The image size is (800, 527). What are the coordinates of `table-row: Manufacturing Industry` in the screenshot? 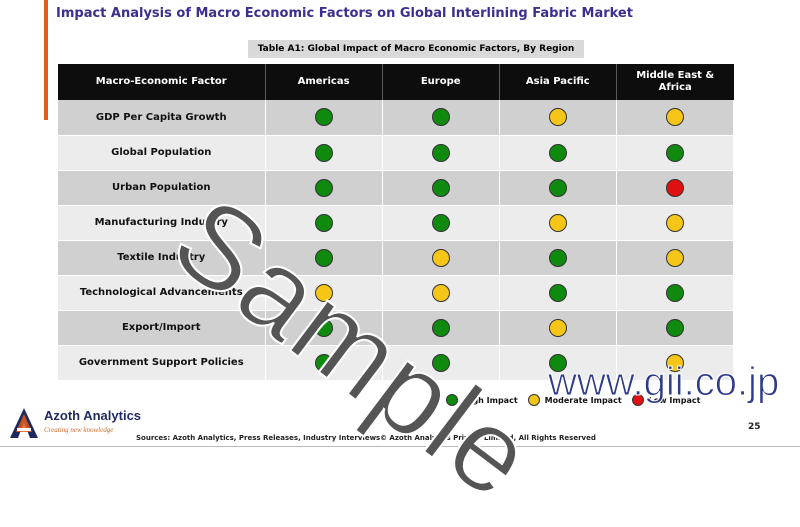 It's located at (396, 223).